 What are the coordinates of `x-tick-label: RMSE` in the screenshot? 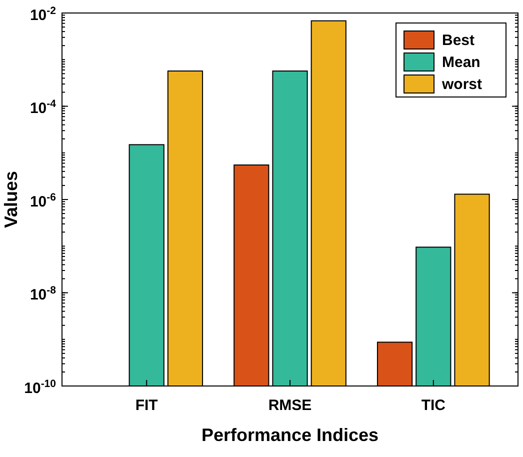 It's located at (290, 405).